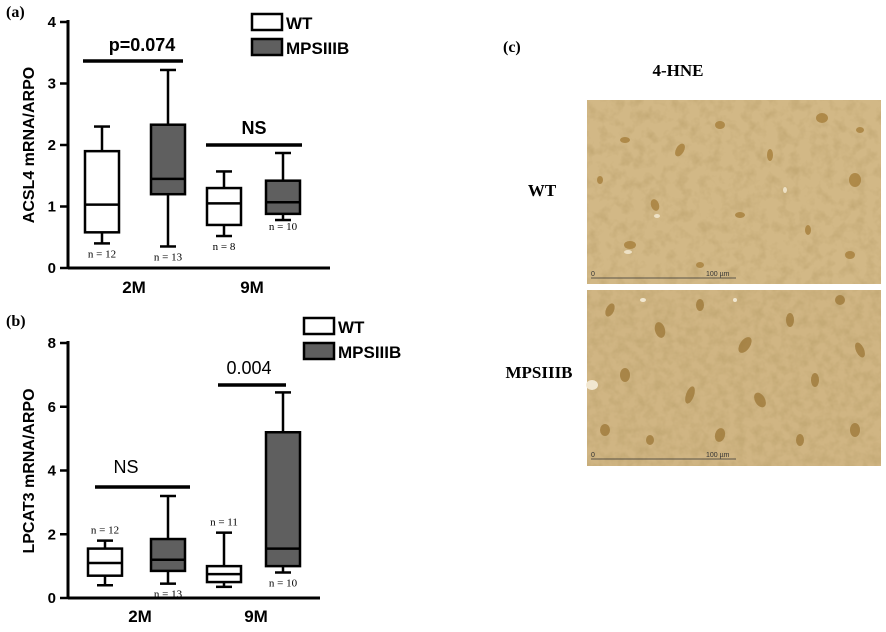 This screenshot has height=632, width=886. Describe the element at coordinates (593, 455) in the screenshot. I see `scale-bar-start-mps: 0` at that location.